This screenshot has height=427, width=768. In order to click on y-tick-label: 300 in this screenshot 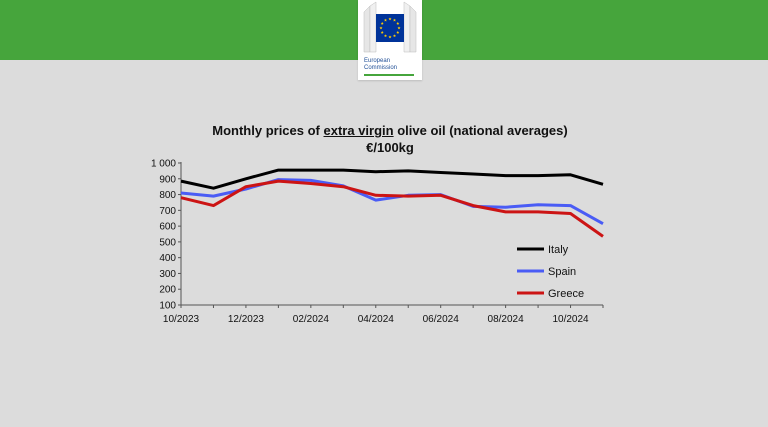, I will do `click(167, 274)`.